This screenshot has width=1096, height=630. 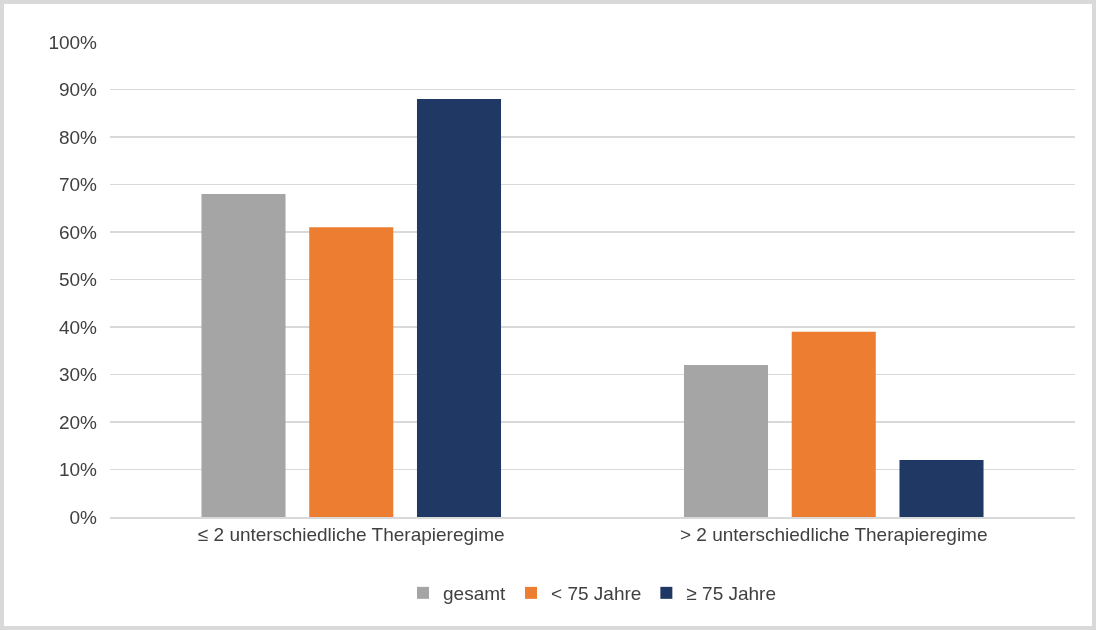 I want to click on y-tick-label: 0%, so click(x=83, y=517).